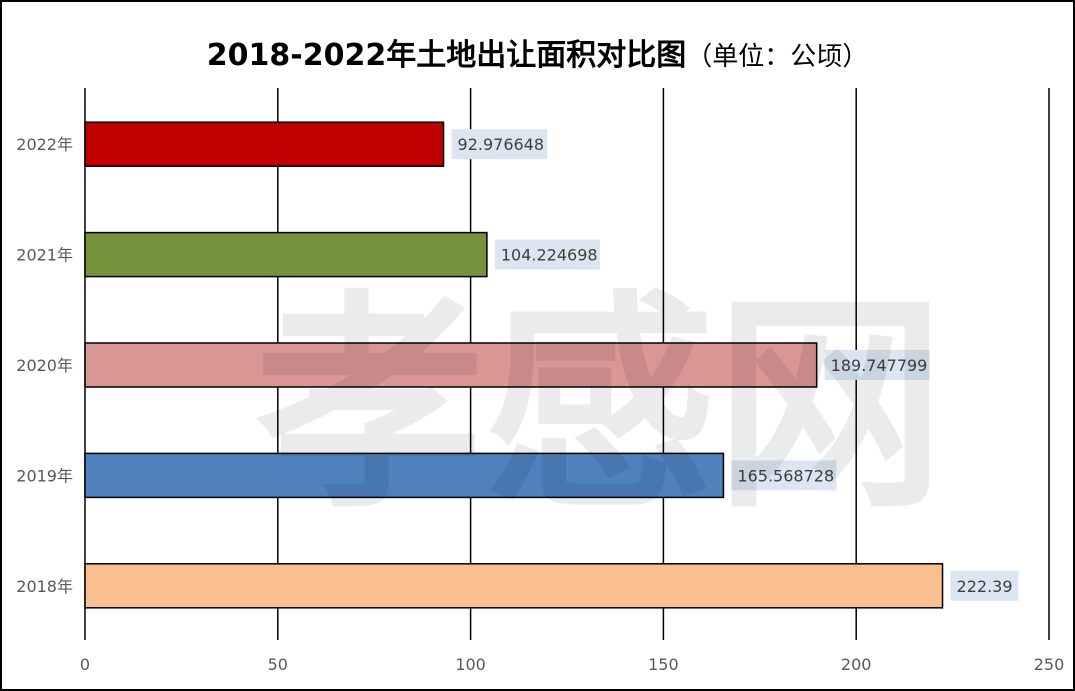 The image size is (1075, 691). What do you see at coordinates (44, 475) in the screenshot?
I see `y-tick-label: 2019年` at bounding box center [44, 475].